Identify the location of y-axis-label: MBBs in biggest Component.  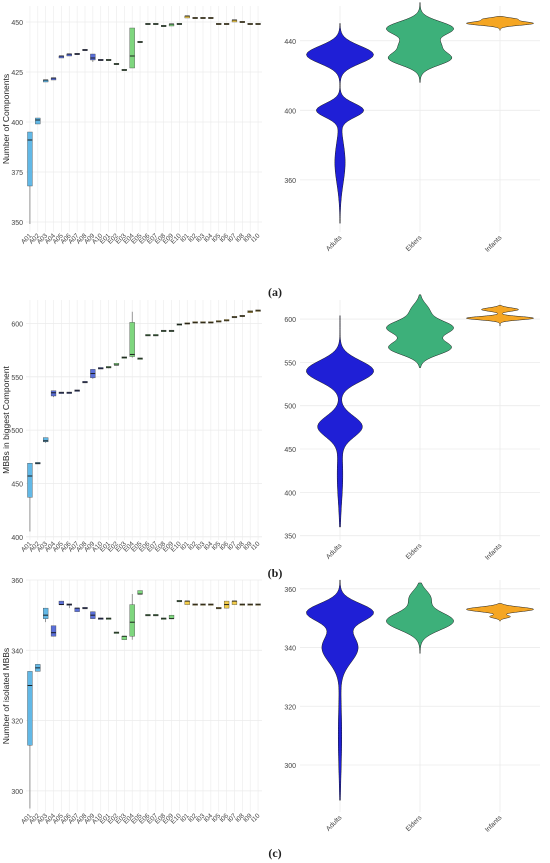
(6, 420).